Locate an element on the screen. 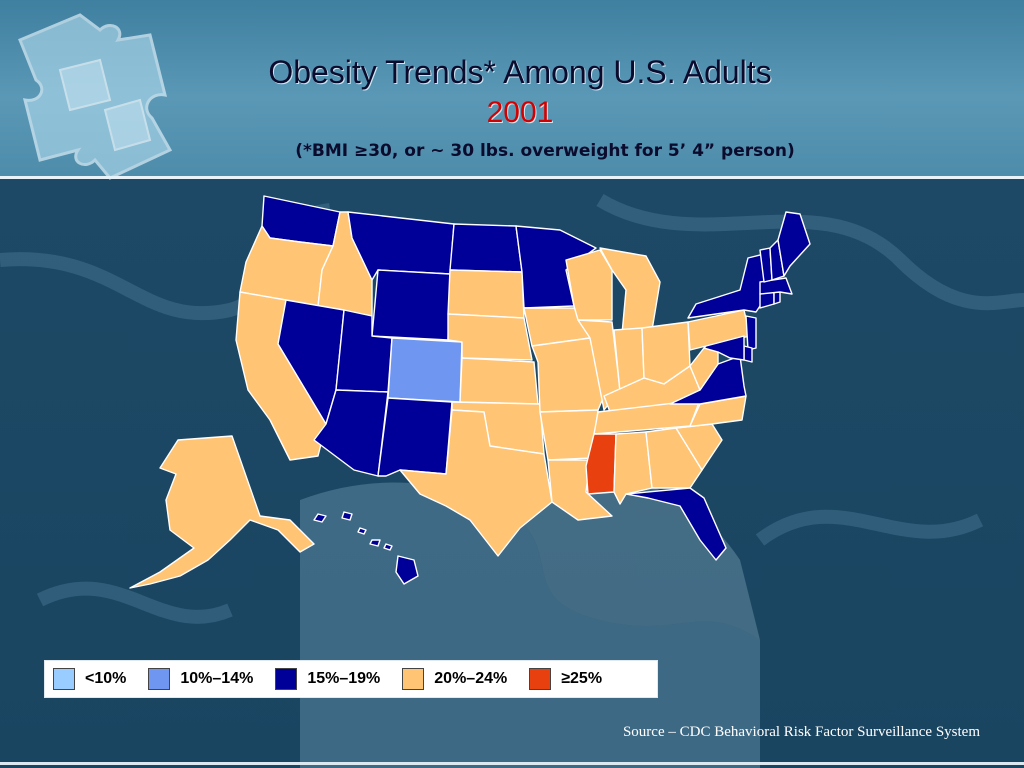  state-MA is located at coordinates (776, 286).